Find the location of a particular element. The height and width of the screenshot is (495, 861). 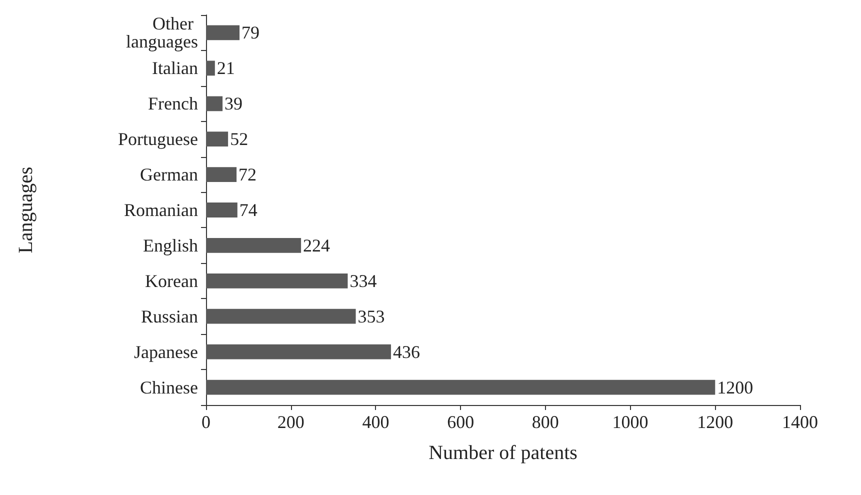

y-tick-label: French is located at coordinates (173, 104).